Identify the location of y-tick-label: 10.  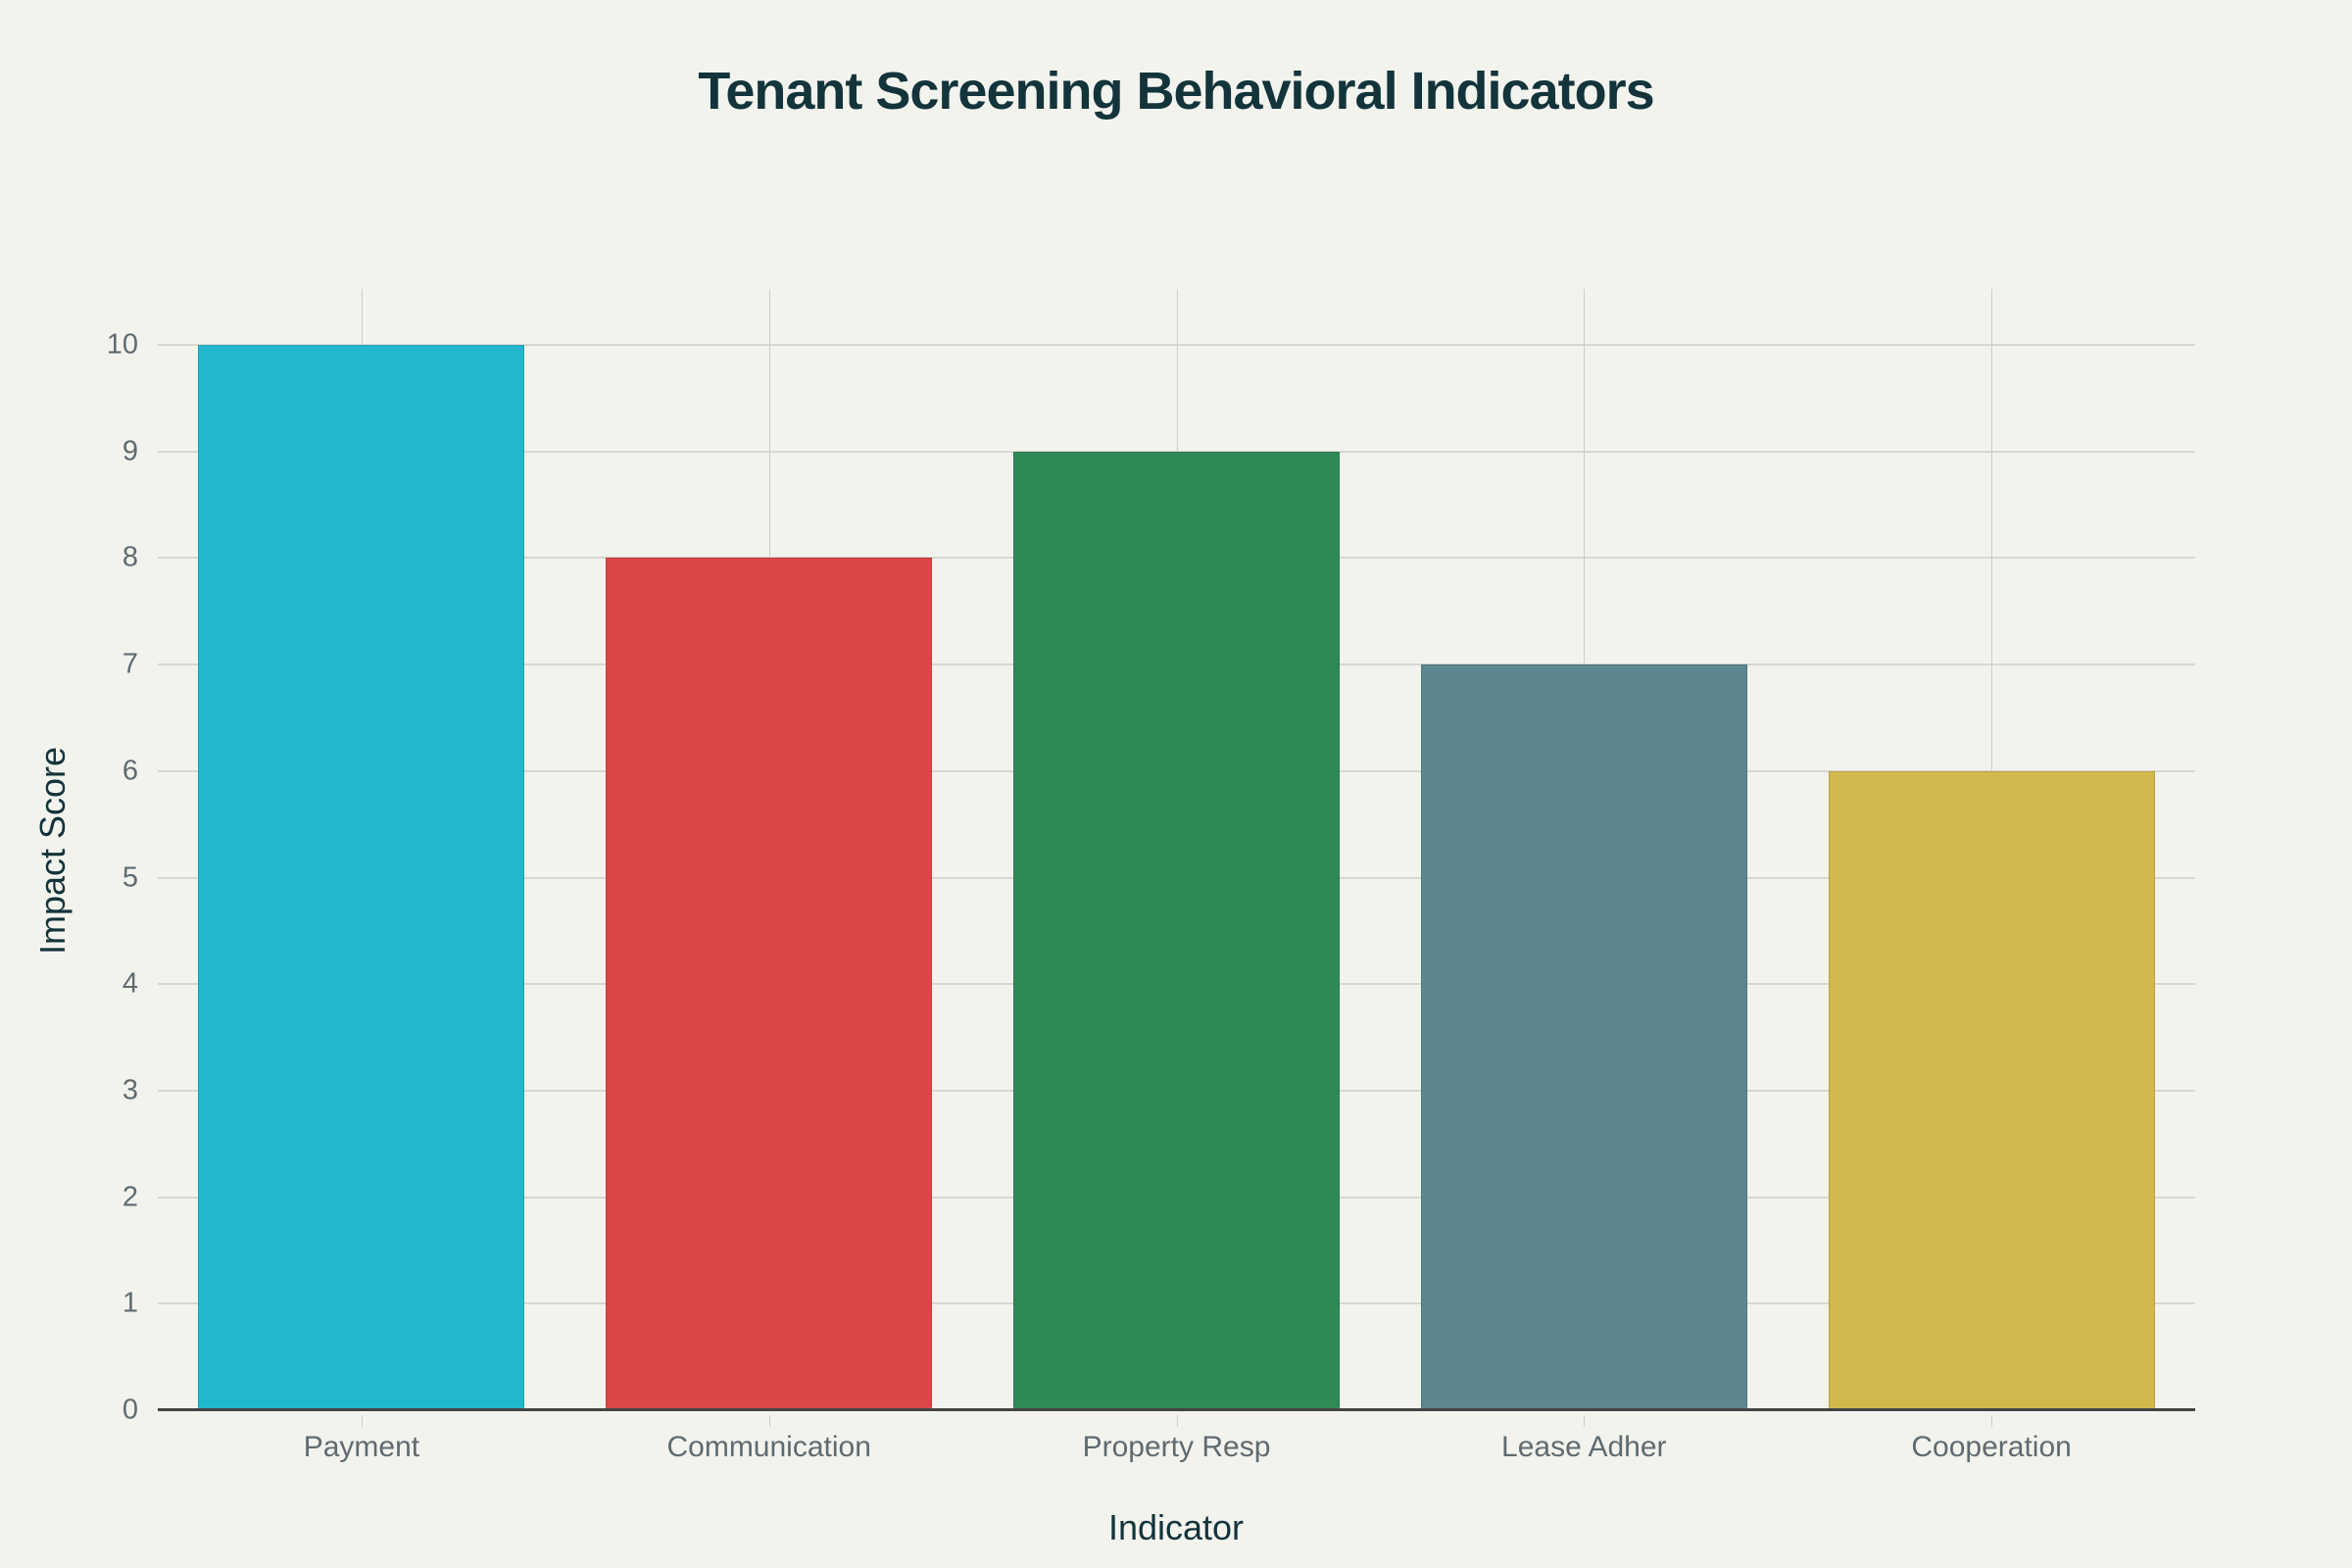
(122, 344).